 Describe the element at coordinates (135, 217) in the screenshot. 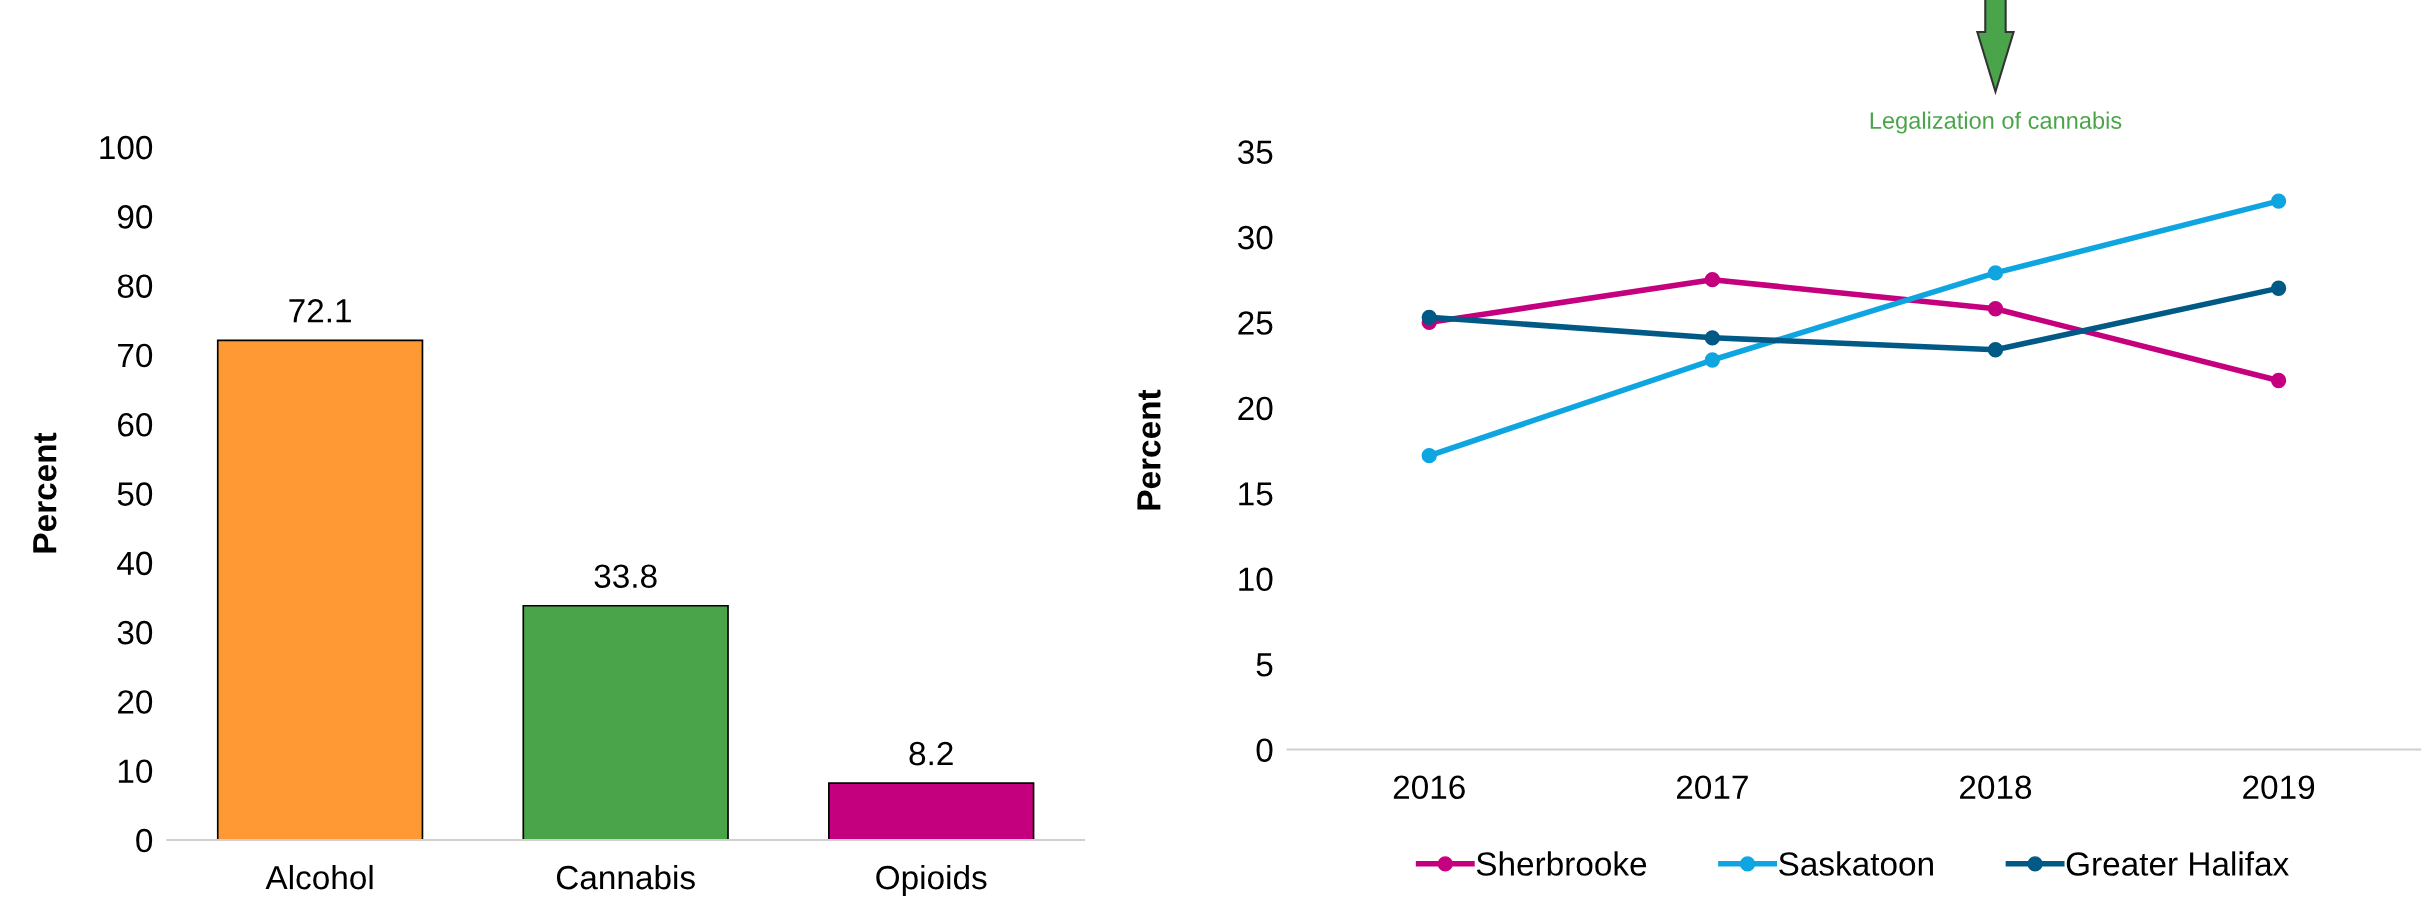

I see `y-tick-label: 90` at that location.